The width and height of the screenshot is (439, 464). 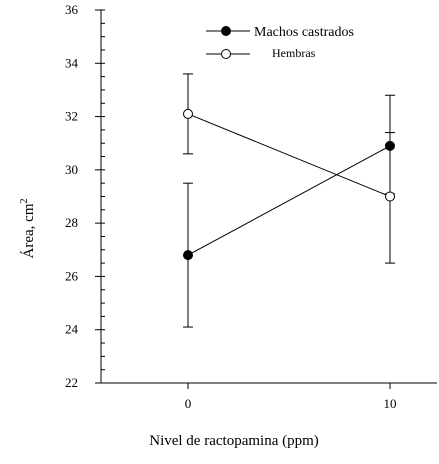 I want to click on legend-label-hembras: Hembras, so click(x=294, y=53).